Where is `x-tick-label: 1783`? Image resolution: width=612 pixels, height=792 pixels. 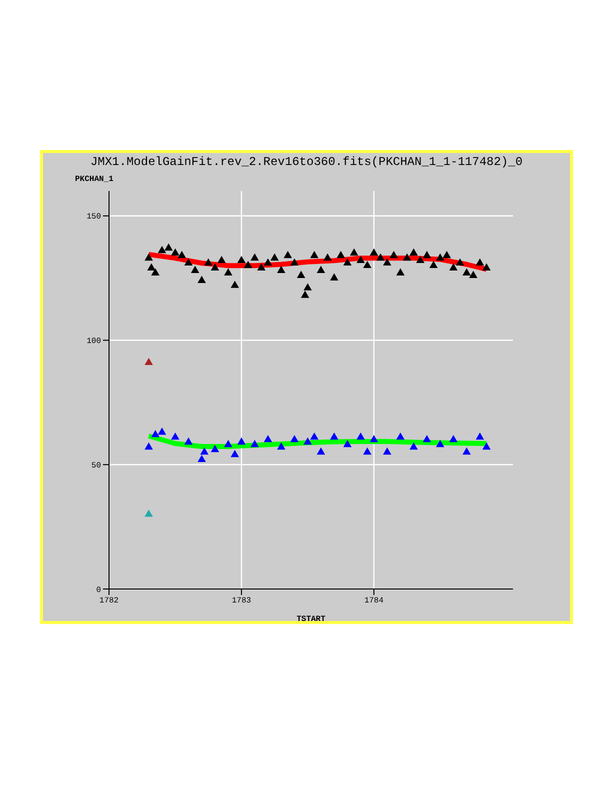 x-tick-label: 1783 is located at coordinates (242, 601).